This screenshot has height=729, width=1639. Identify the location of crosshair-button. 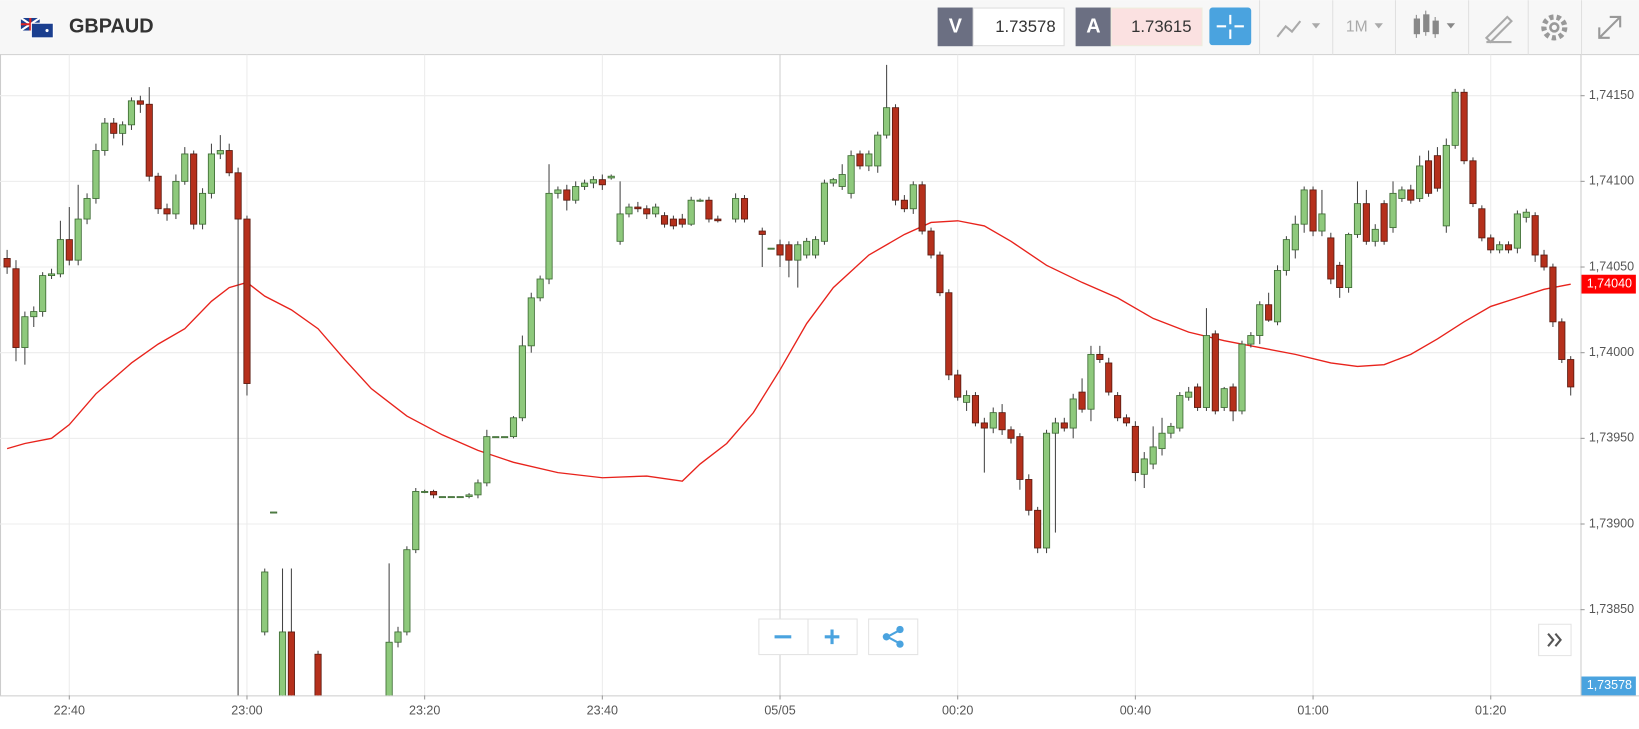
(1230, 26).